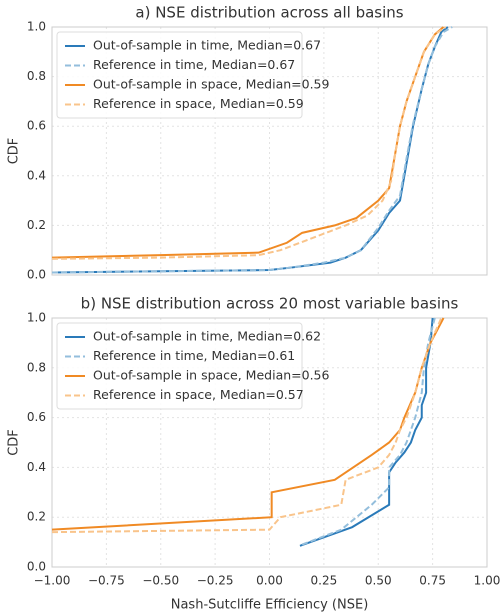 The image size is (500, 616). Describe the element at coordinates (211, 375) in the screenshot. I see `legend-label: Out-of-sample in space, Median=0.56` at that location.